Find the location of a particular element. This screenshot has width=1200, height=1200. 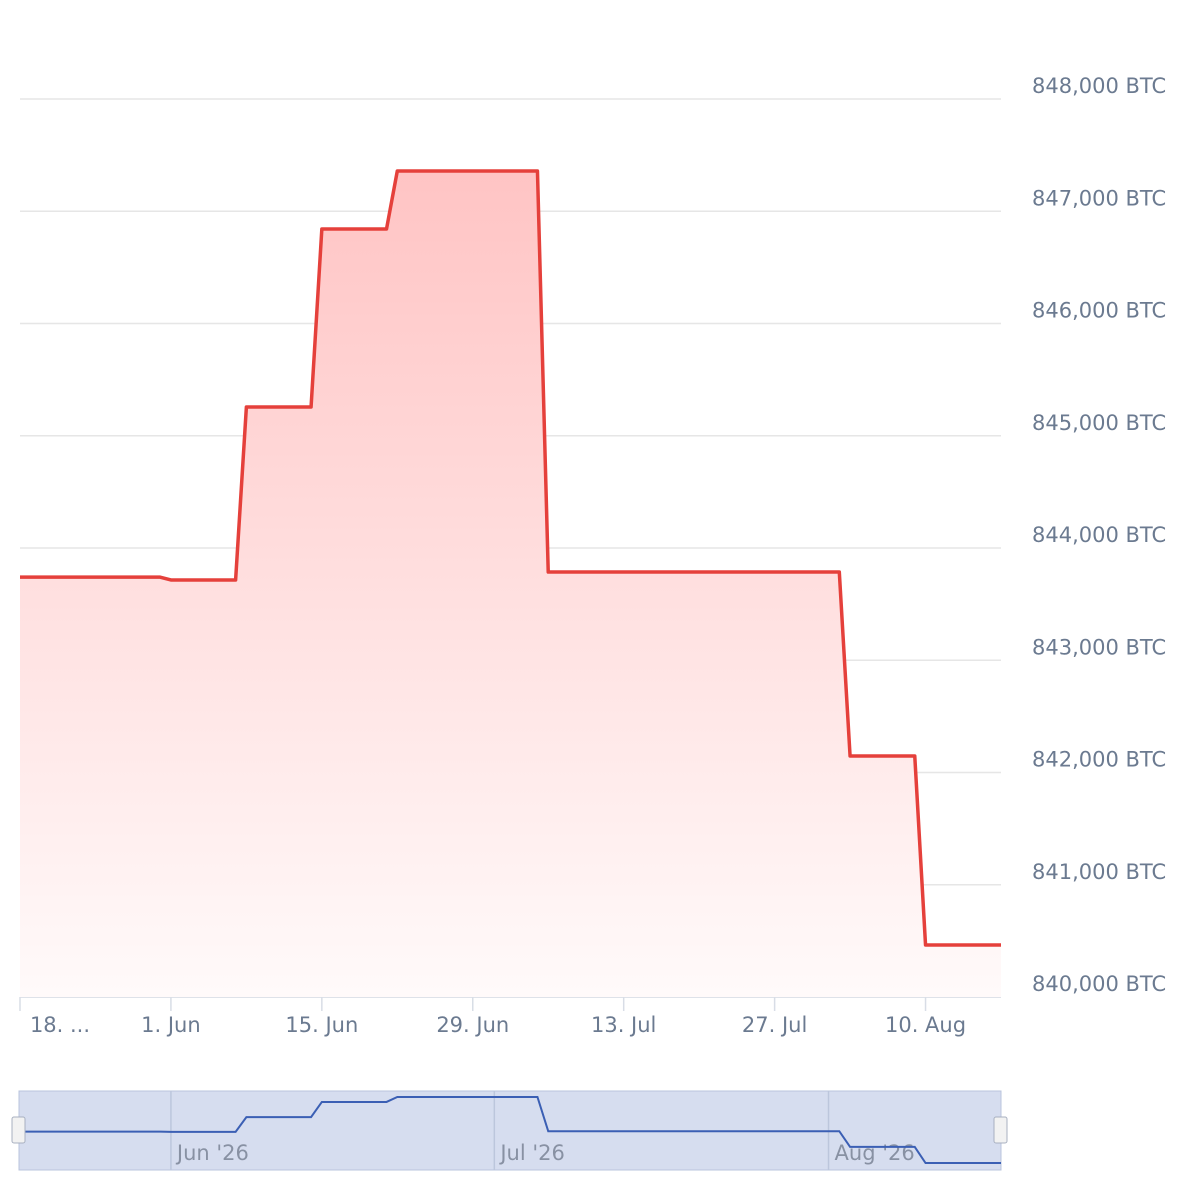

navigator-handle-left is located at coordinates (18, 1130).